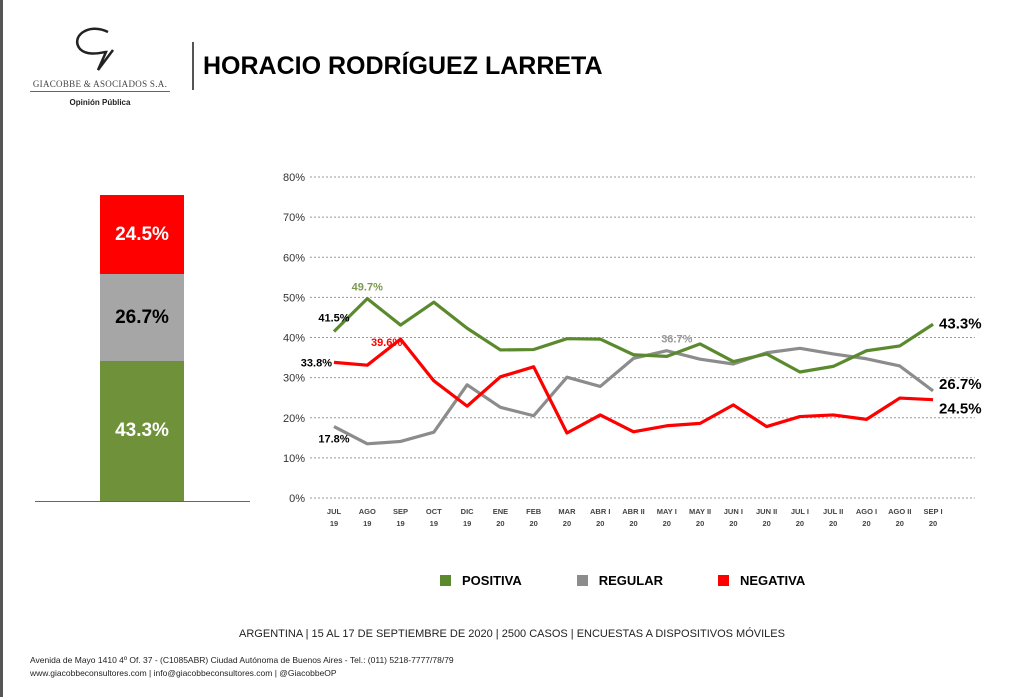 The width and height of the screenshot is (1024, 697). Describe the element at coordinates (142, 501) in the screenshot. I see `bar-baseline` at that location.